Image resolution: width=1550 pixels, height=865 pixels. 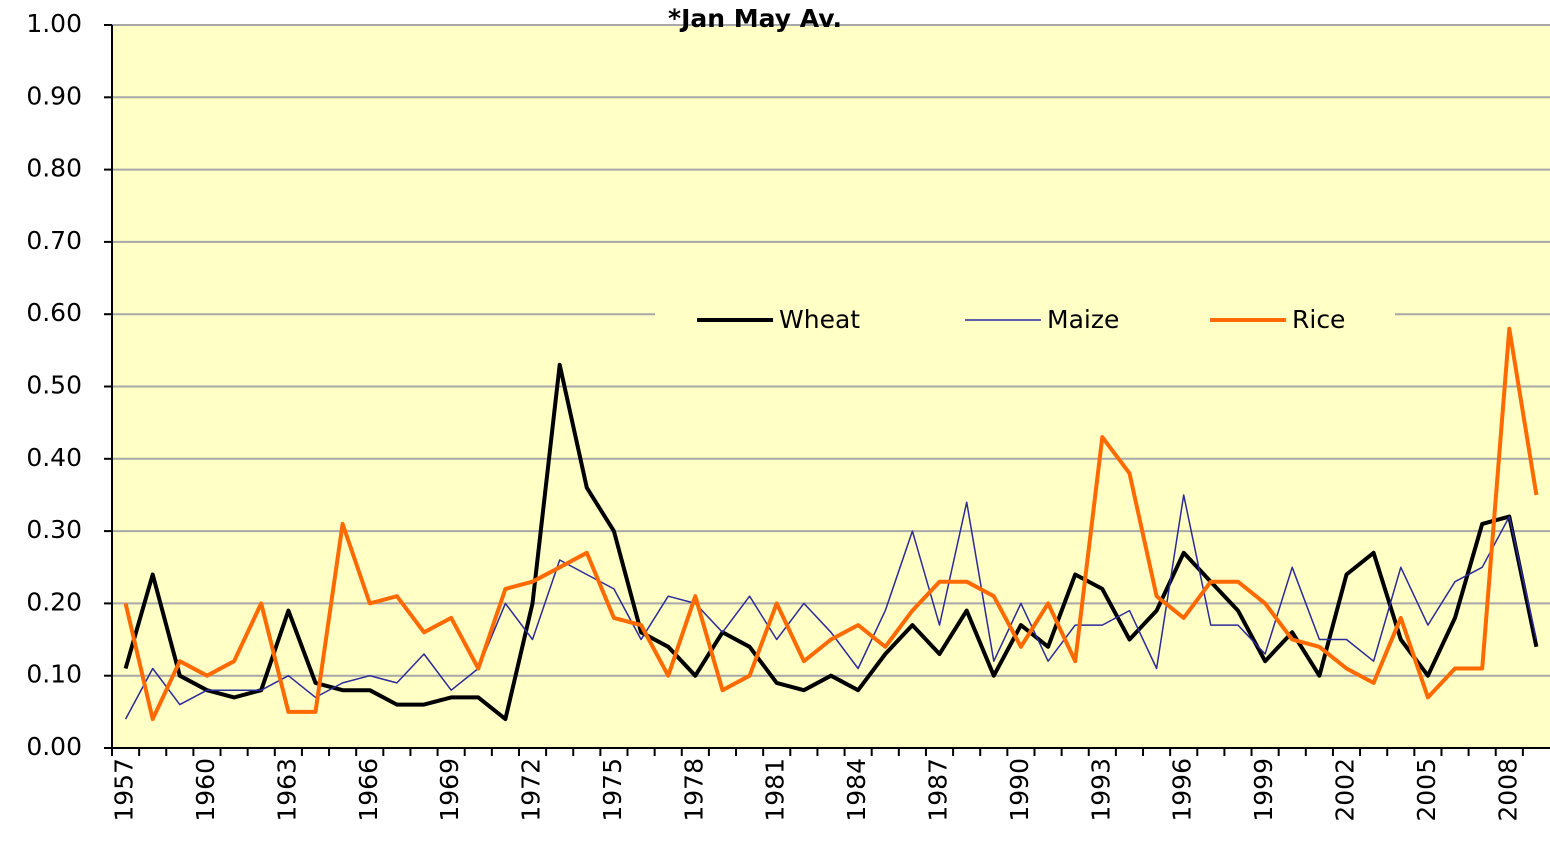 What do you see at coordinates (856, 790) in the screenshot?
I see `x-tick-label: 1984` at bounding box center [856, 790].